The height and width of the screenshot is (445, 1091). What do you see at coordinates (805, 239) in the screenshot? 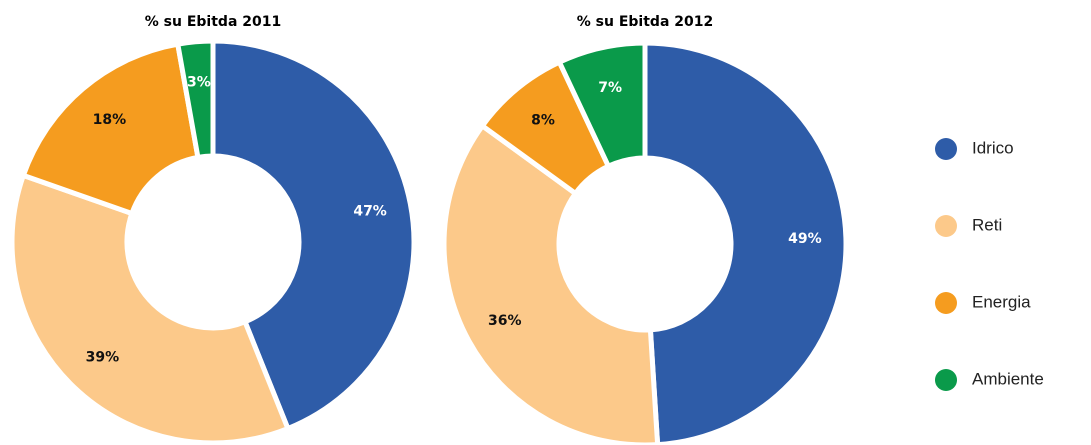
I see `slice-label: 49%` at bounding box center [805, 239].